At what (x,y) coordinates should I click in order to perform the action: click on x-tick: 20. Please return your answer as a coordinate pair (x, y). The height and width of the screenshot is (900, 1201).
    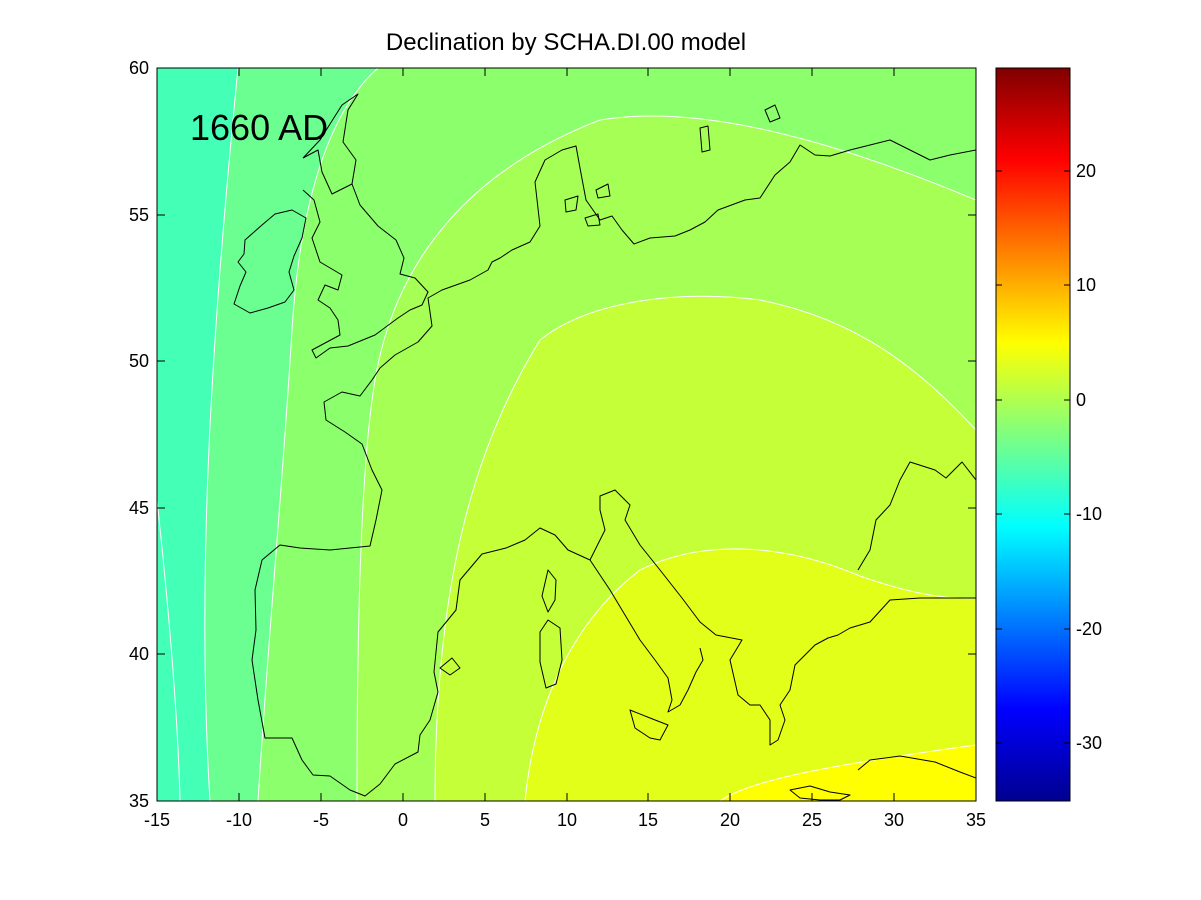
    Looking at the image, I should click on (730, 449).